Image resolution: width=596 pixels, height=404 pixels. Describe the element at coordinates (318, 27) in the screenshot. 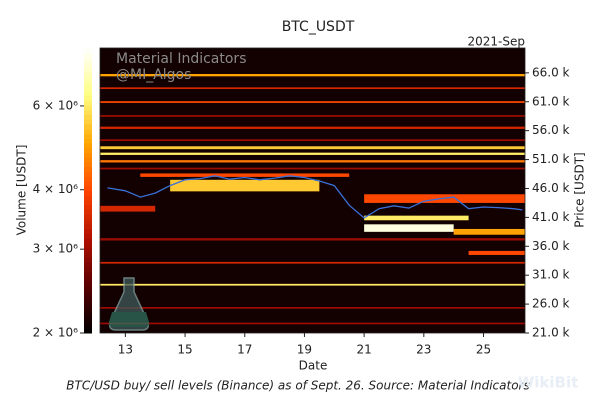

I see `chart-title: BTC_USDT` at that location.